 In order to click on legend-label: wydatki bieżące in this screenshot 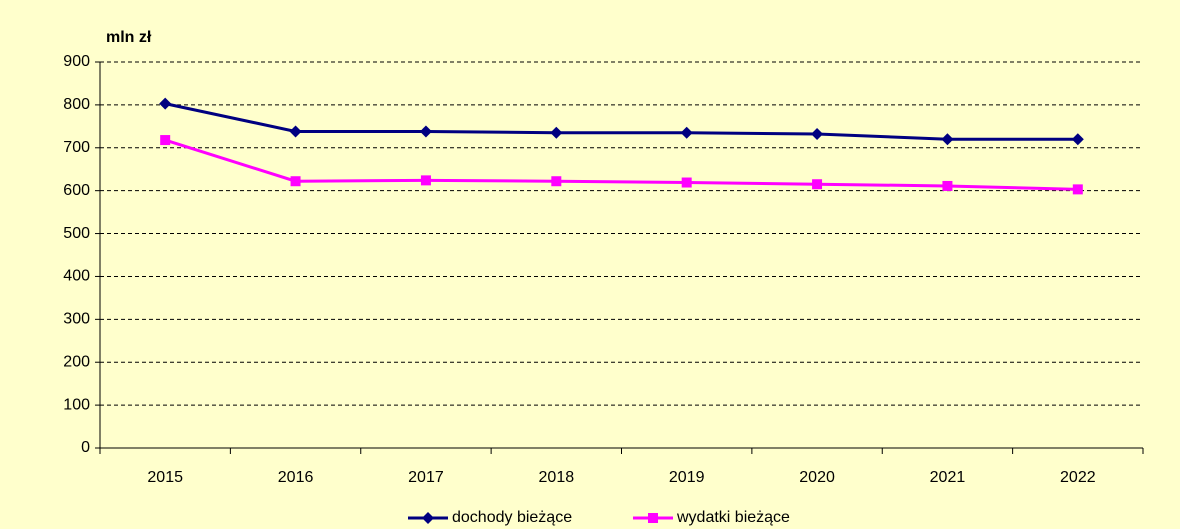, I will do `click(733, 517)`.